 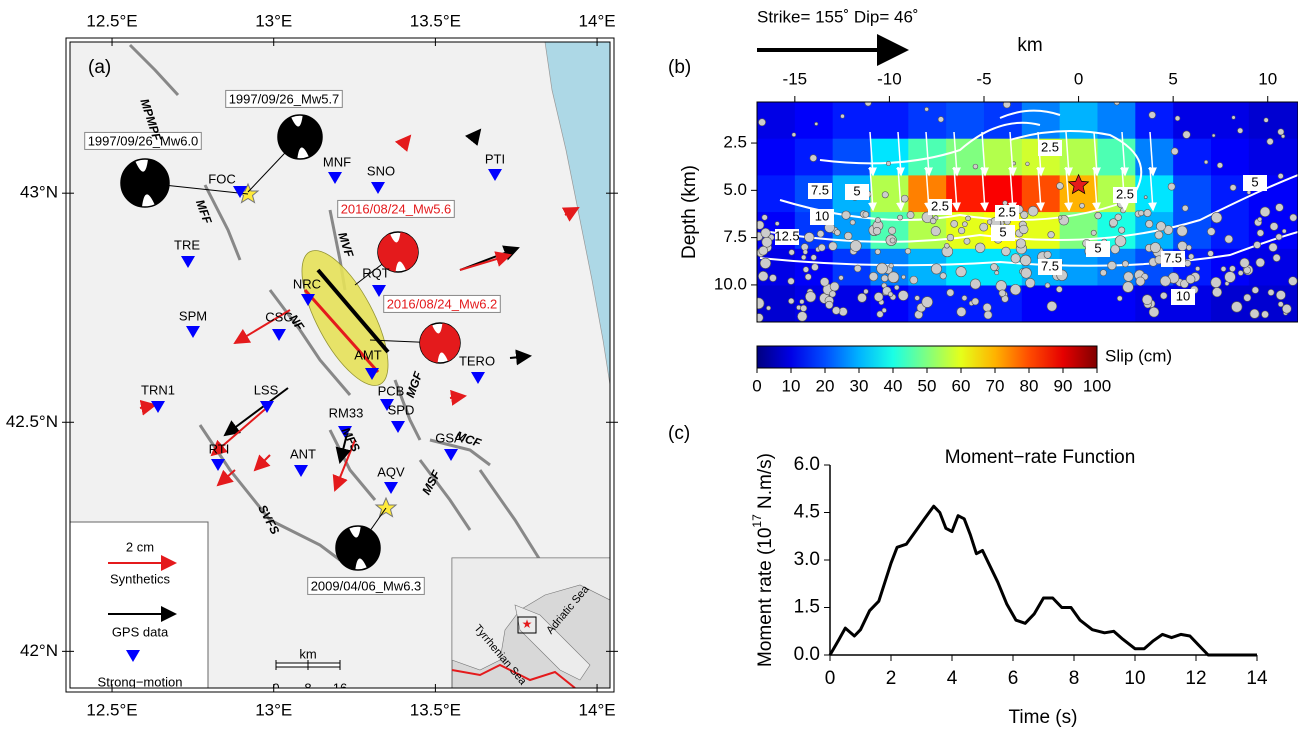 What do you see at coordinates (1029, 45) in the screenshot?
I see `x-axis-label: km` at bounding box center [1029, 45].